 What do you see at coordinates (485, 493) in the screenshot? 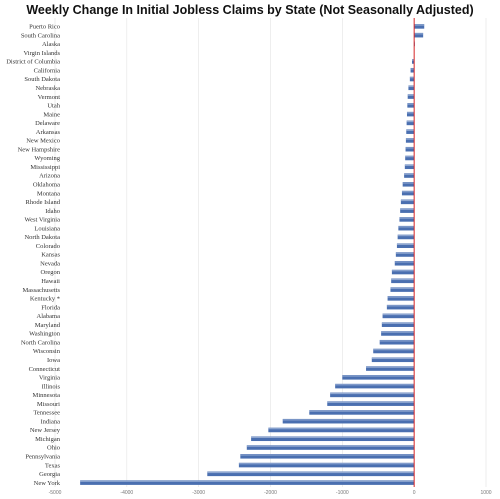
I see `x-tick-label: 1000` at bounding box center [485, 493].